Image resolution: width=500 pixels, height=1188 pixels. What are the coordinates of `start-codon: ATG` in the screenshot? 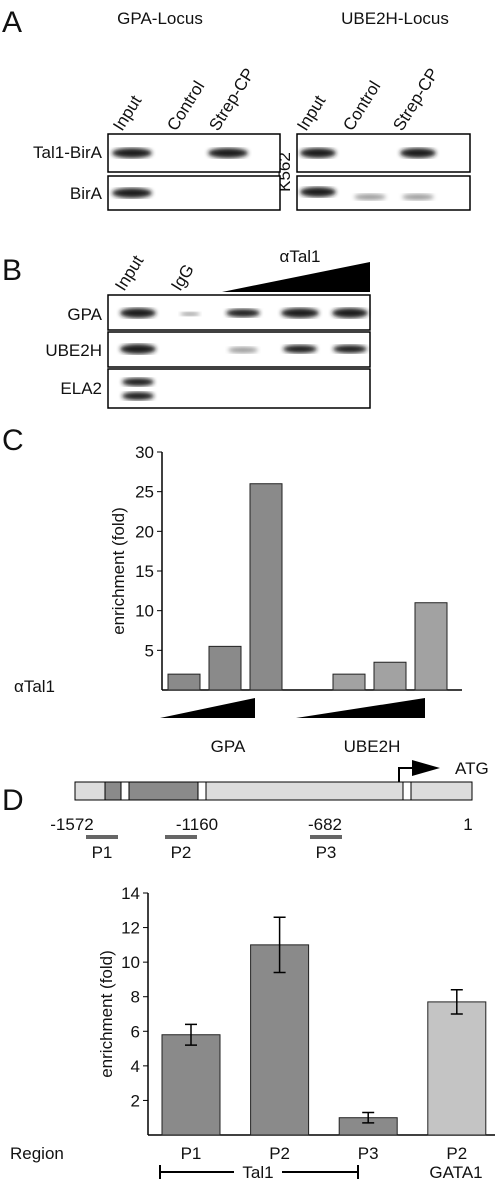 It's located at (472, 768).